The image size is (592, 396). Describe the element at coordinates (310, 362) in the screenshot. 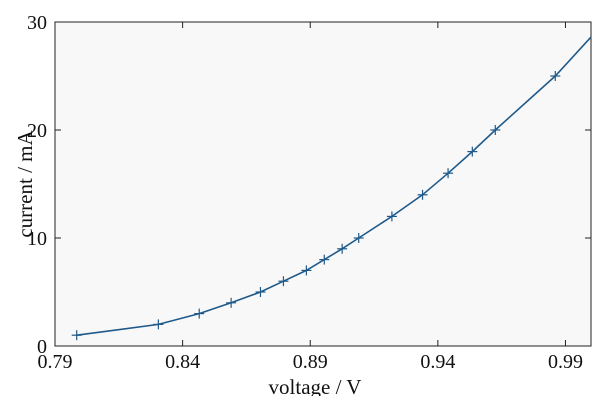

I see `x-tick-label: 0.89` at that location.